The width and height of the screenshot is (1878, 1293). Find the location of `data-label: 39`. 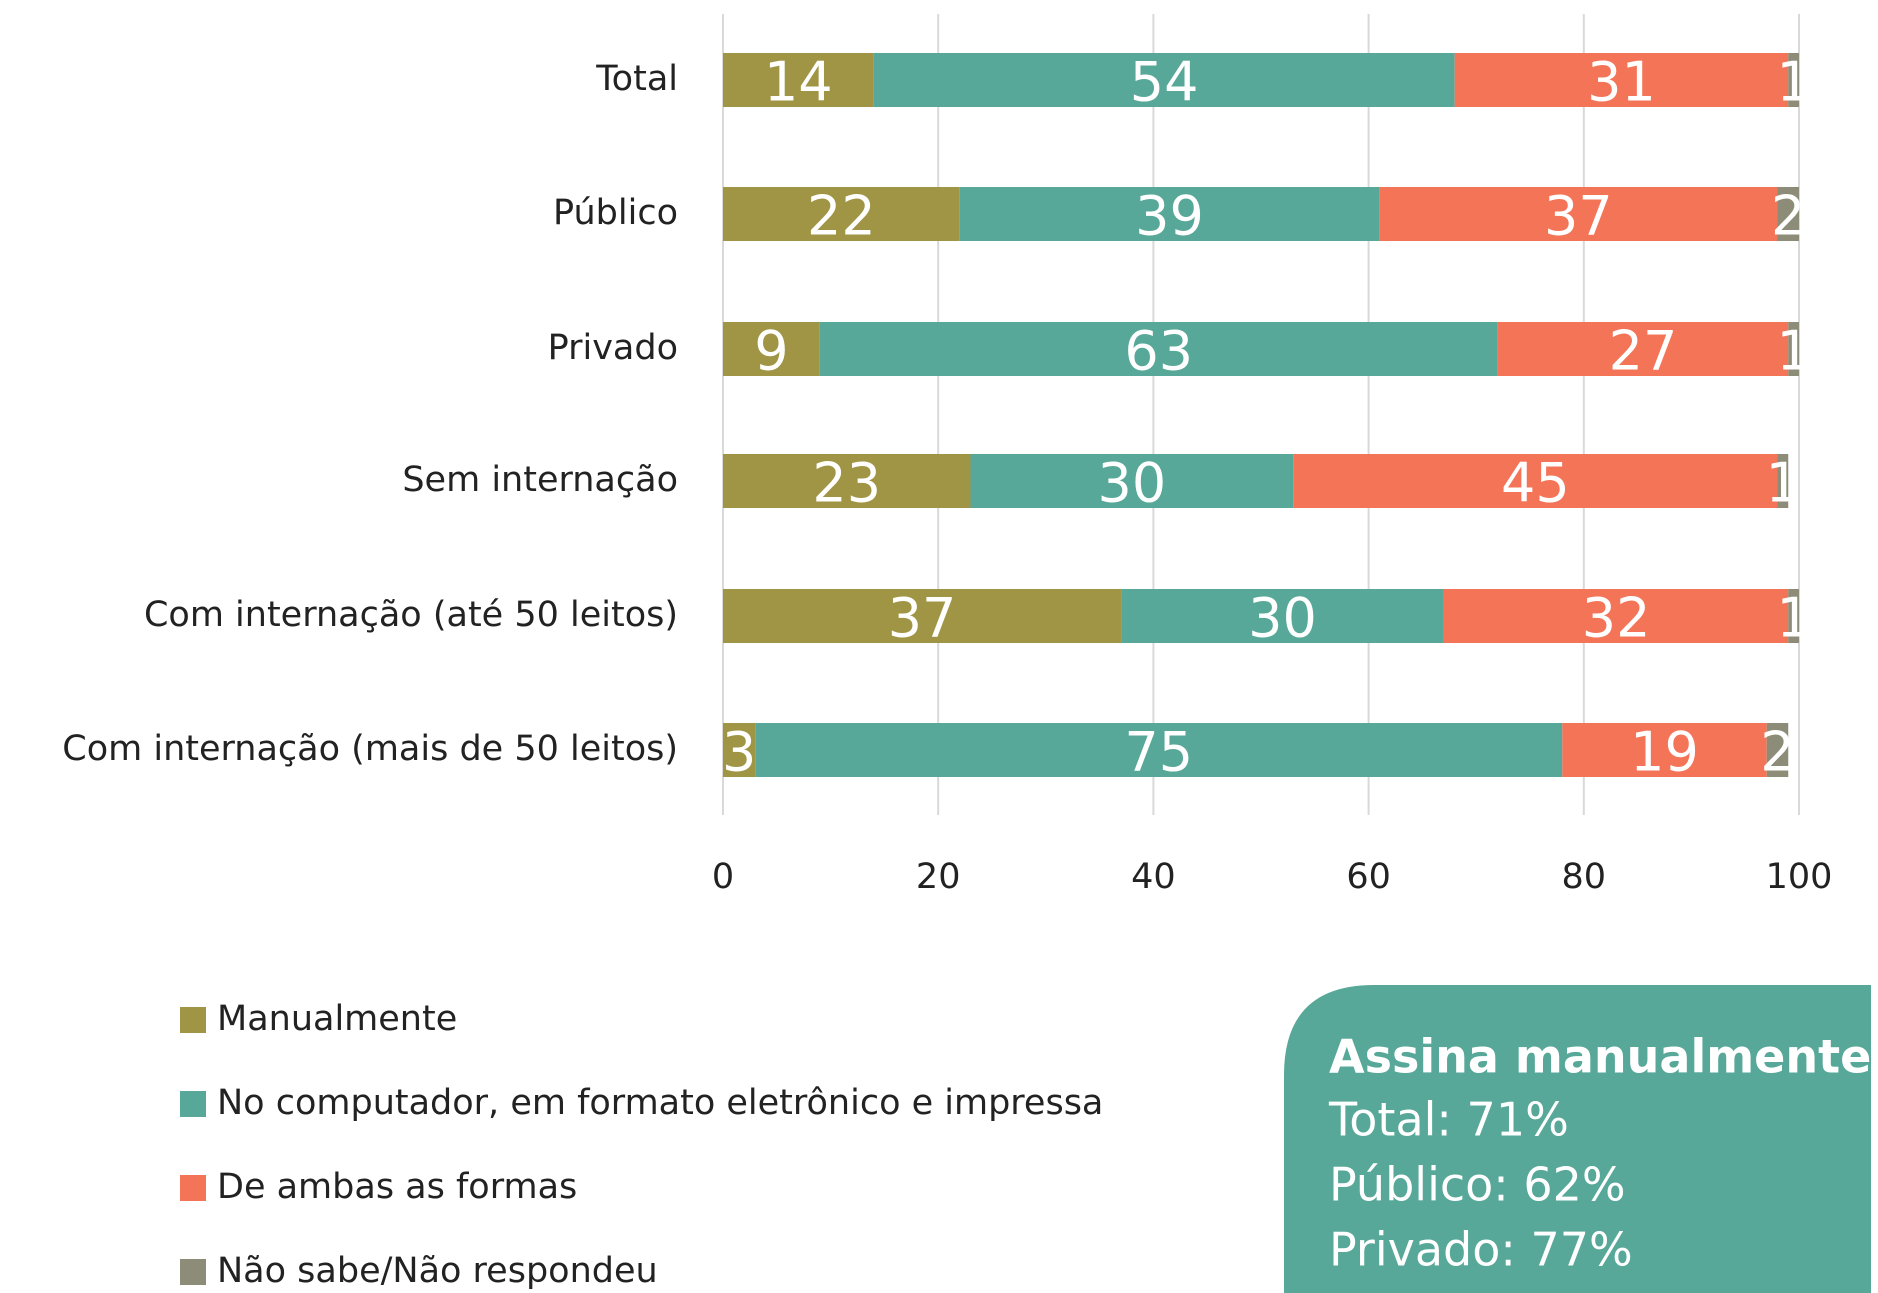

data-label: 39 is located at coordinates (1169, 216).